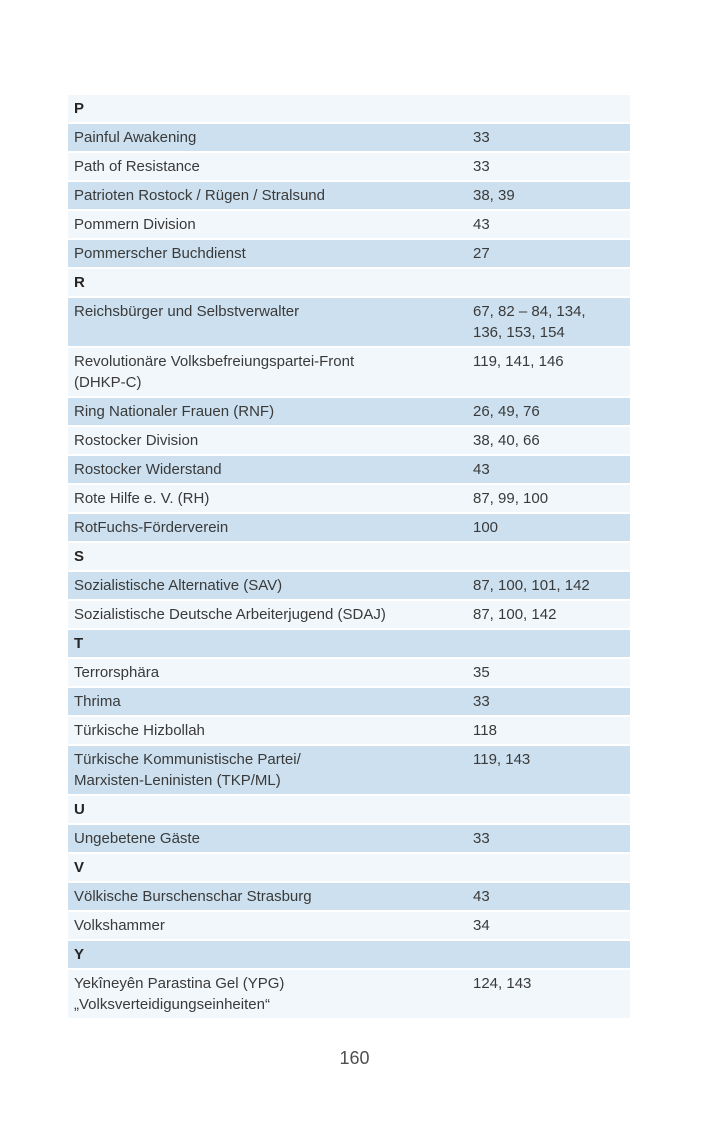  What do you see at coordinates (481, 672) in the screenshot?
I see `entry-pages: 35` at bounding box center [481, 672].